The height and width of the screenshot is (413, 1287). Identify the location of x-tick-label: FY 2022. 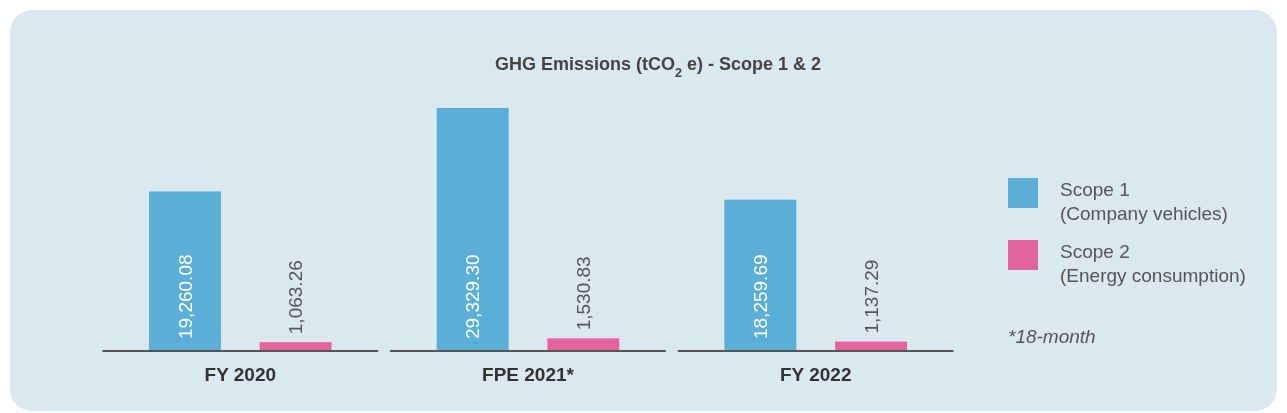
(815, 374).